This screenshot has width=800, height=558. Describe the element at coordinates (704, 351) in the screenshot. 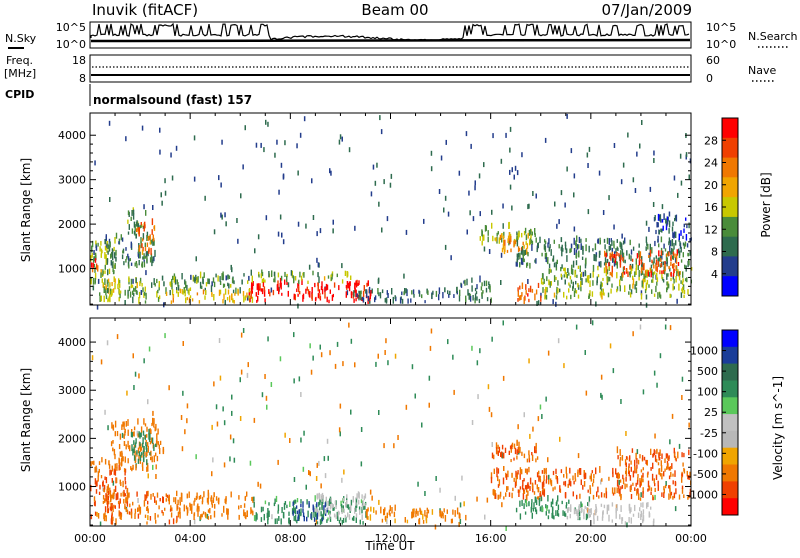

I see `colorbar-tick-label: 1000` at that location.